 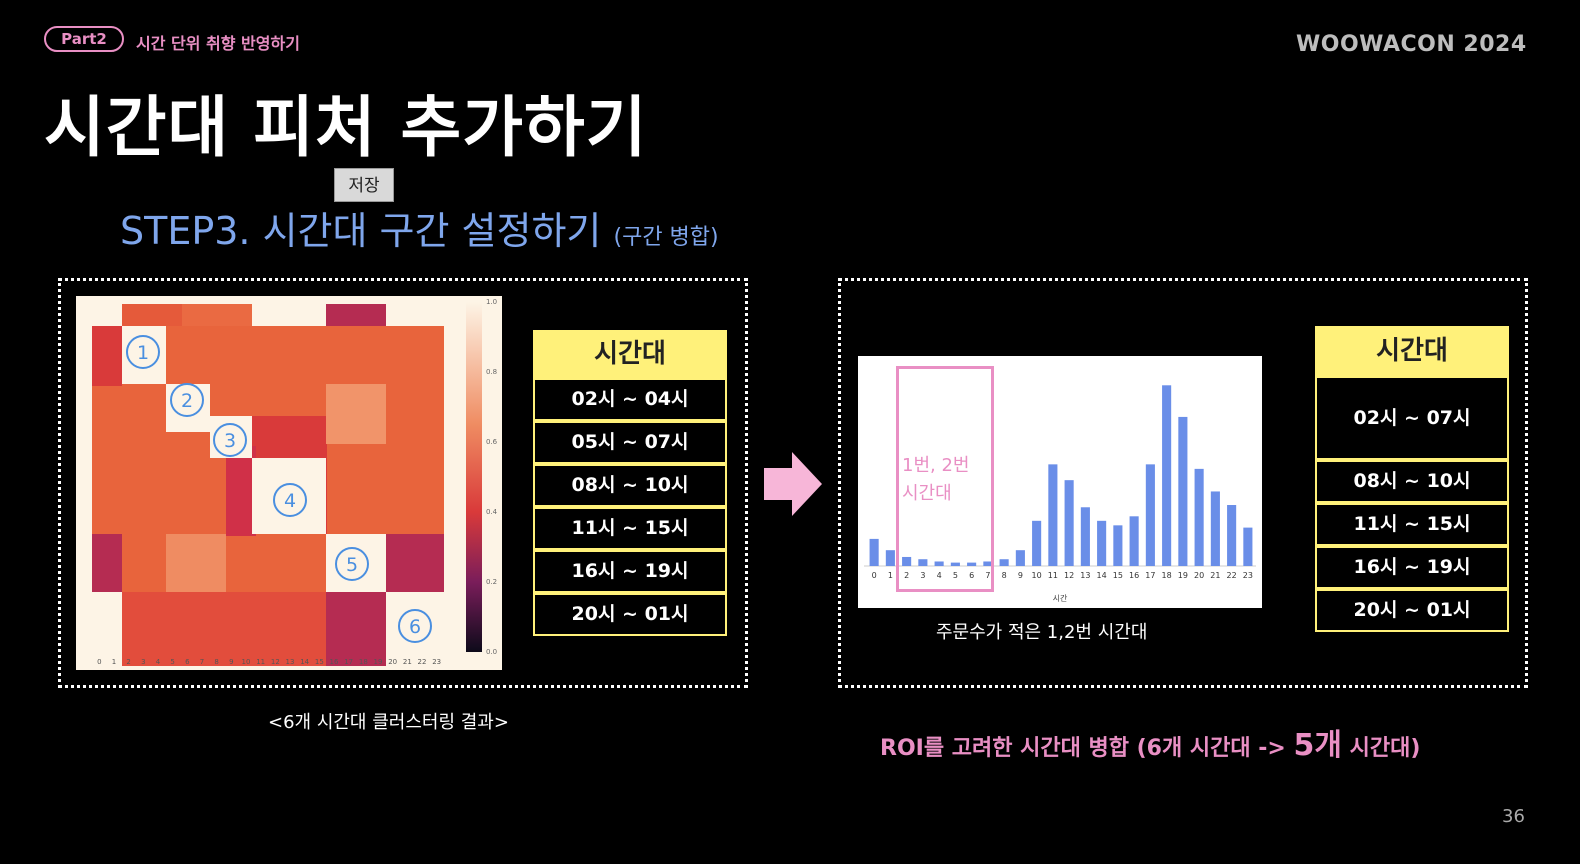 I want to click on brand-logo: WOOWACON 2024, so click(x=1411, y=44).